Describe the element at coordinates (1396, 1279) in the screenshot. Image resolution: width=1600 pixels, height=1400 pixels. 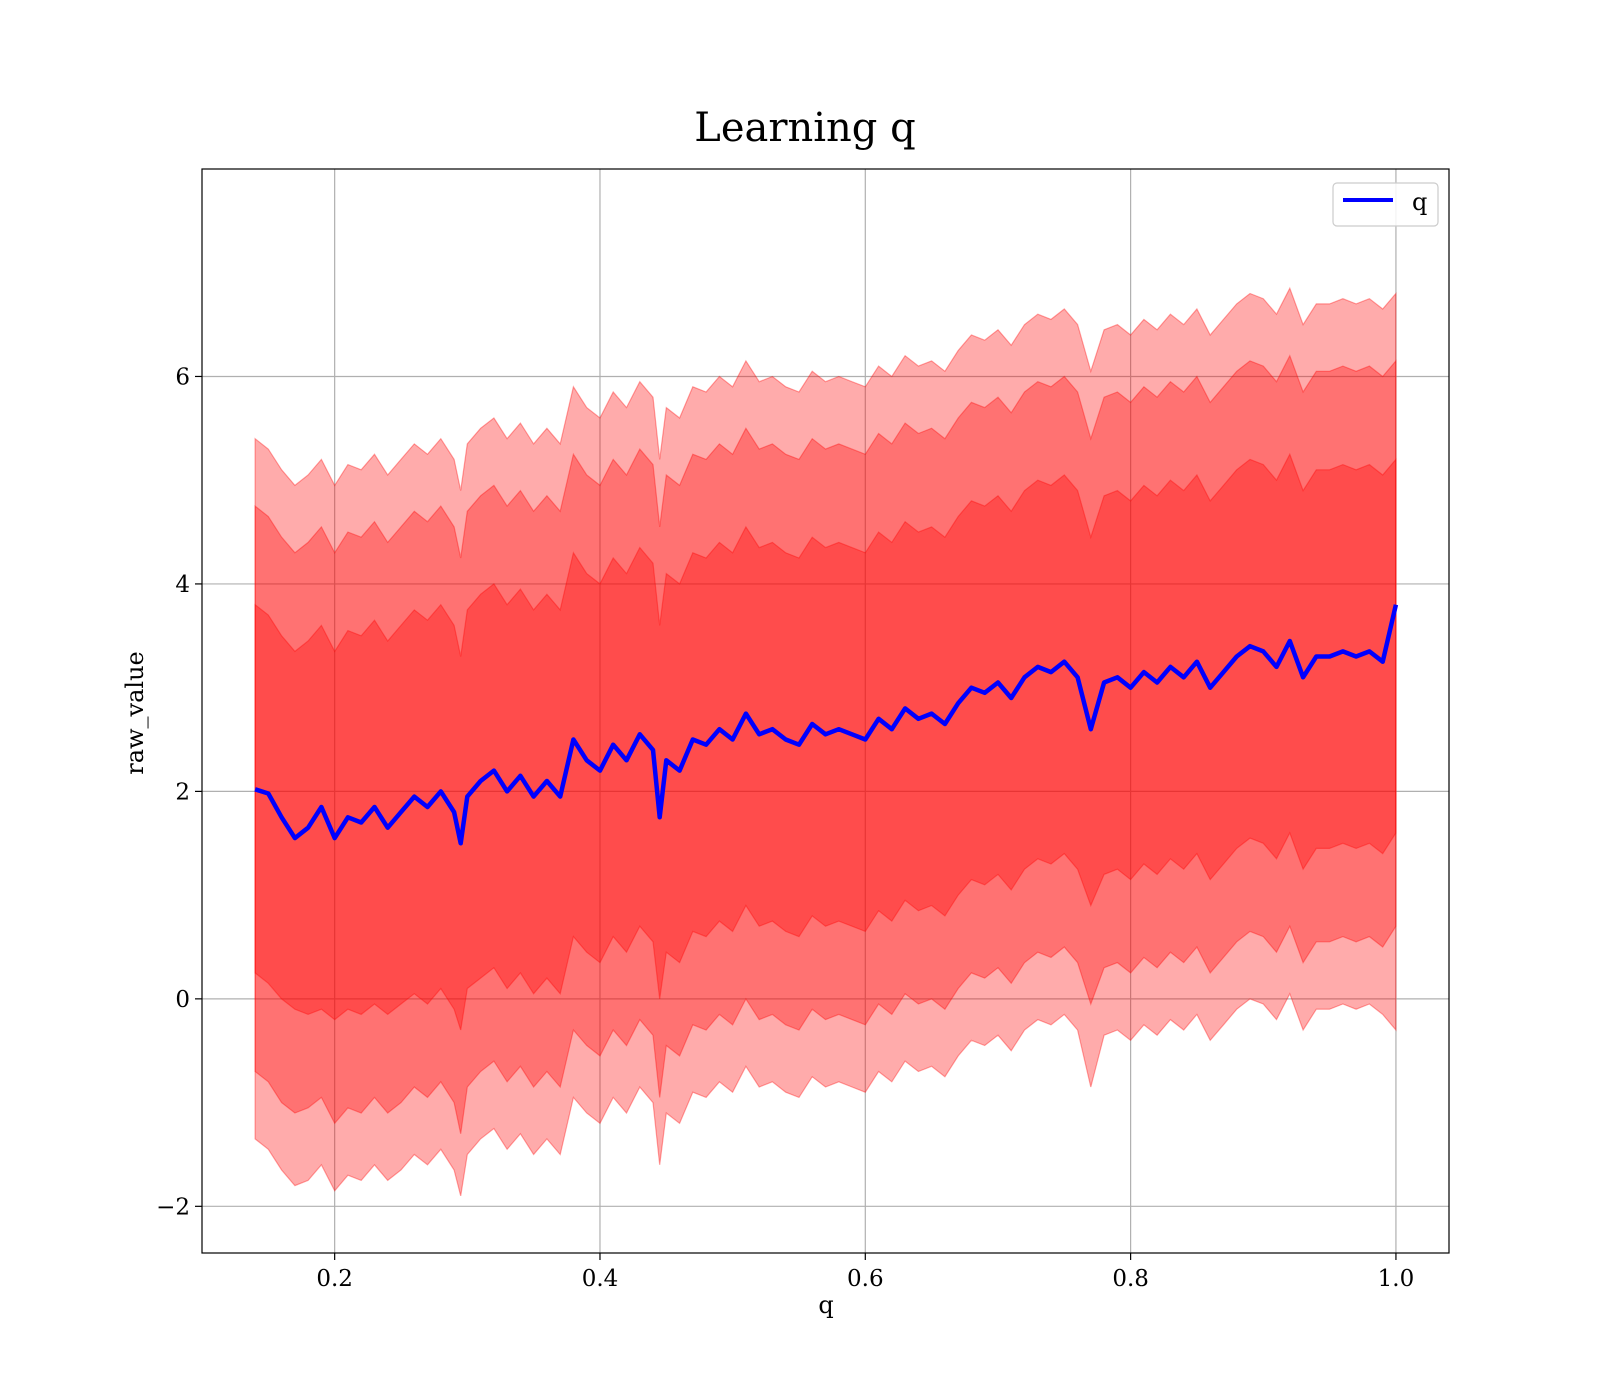
I see `x-tick-label-4: 1.0` at that location.